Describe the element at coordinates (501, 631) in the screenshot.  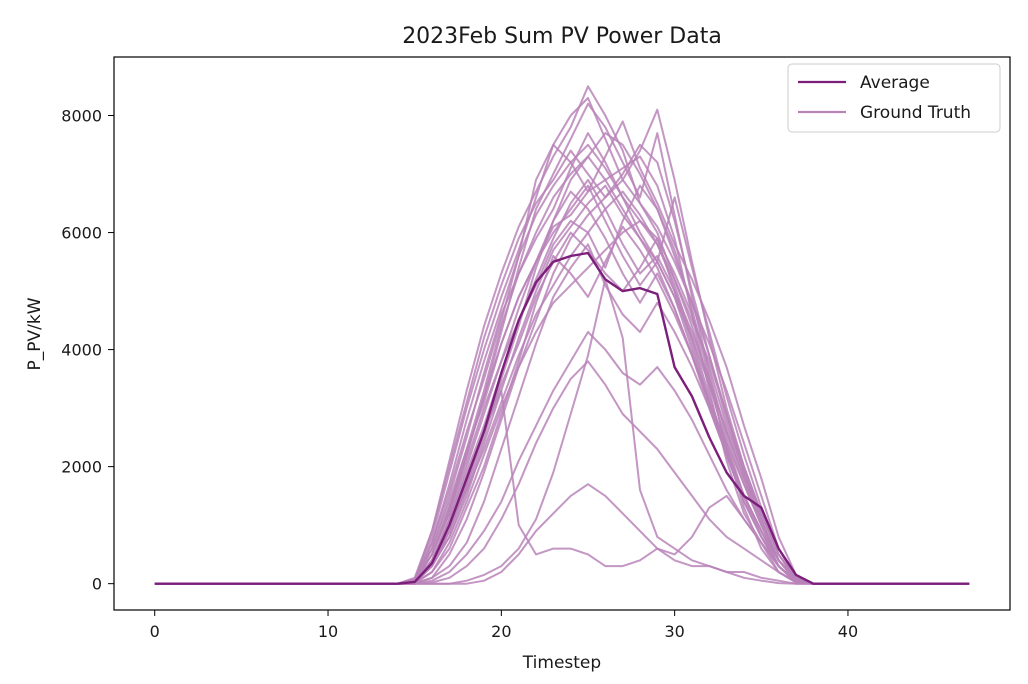
I see `x-tick-label: 20` at that location.